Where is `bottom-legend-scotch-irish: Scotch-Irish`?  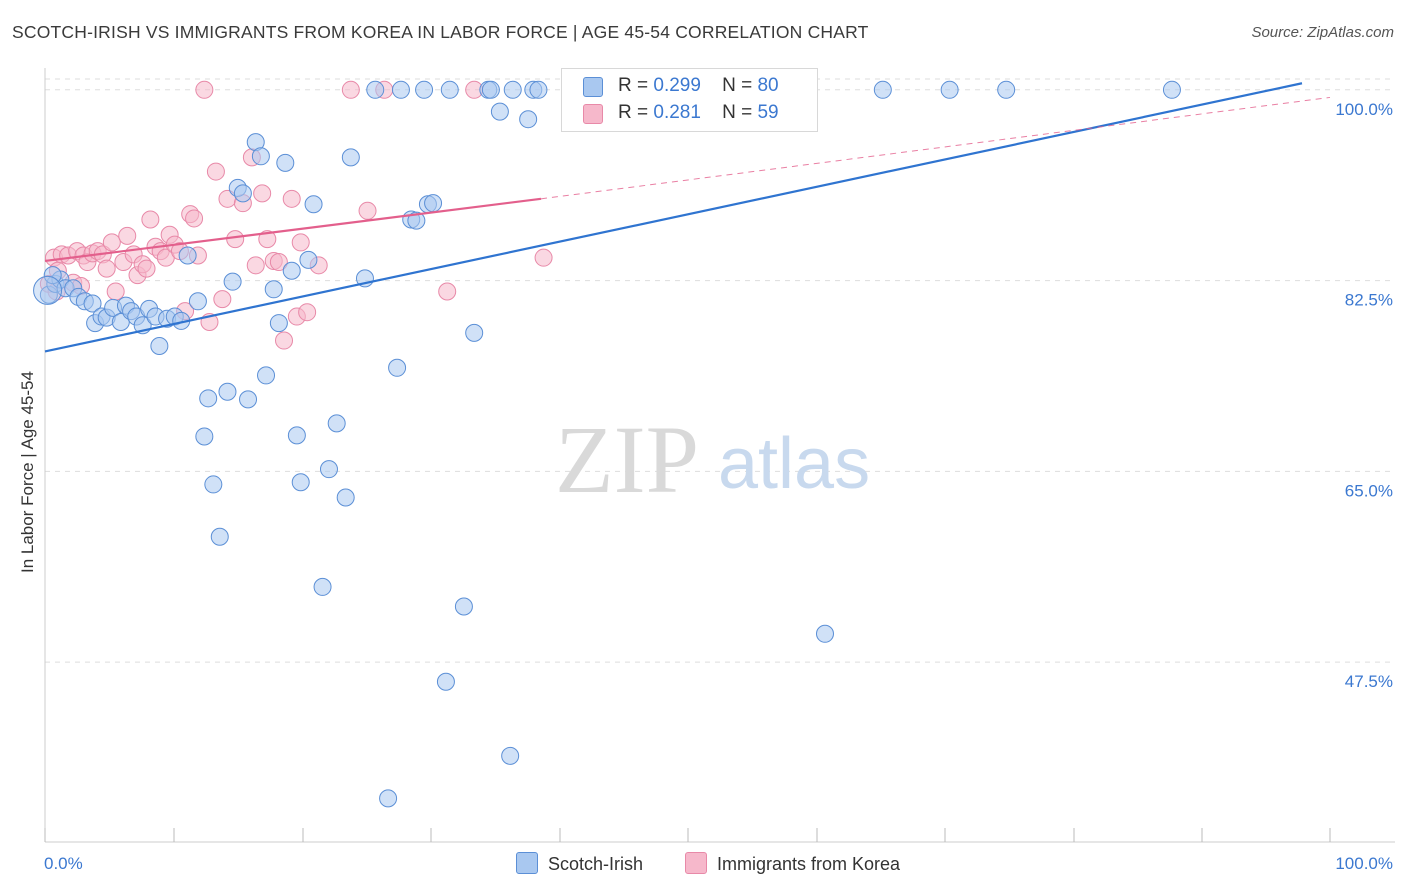 bottom-legend-scotch-irish: Scotch-Irish is located at coordinates (579, 863).